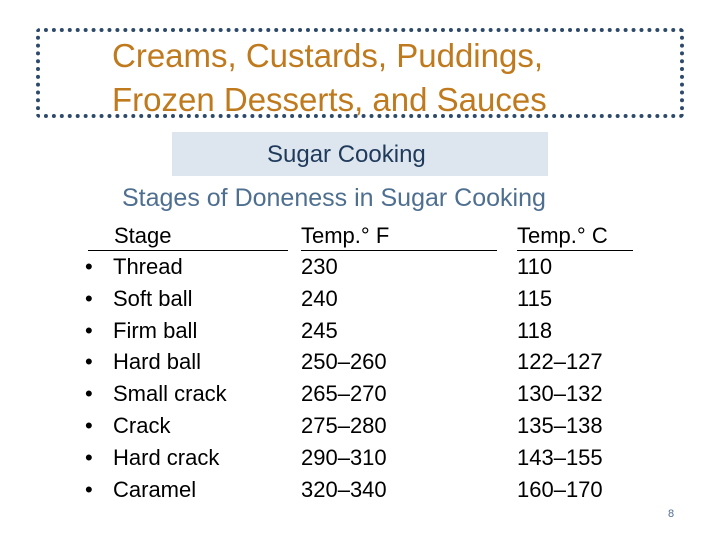  What do you see at coordinates (155, 330) in the screenshot?
I see `stage-cell: Firm ball` at bounding box center [155, 330].